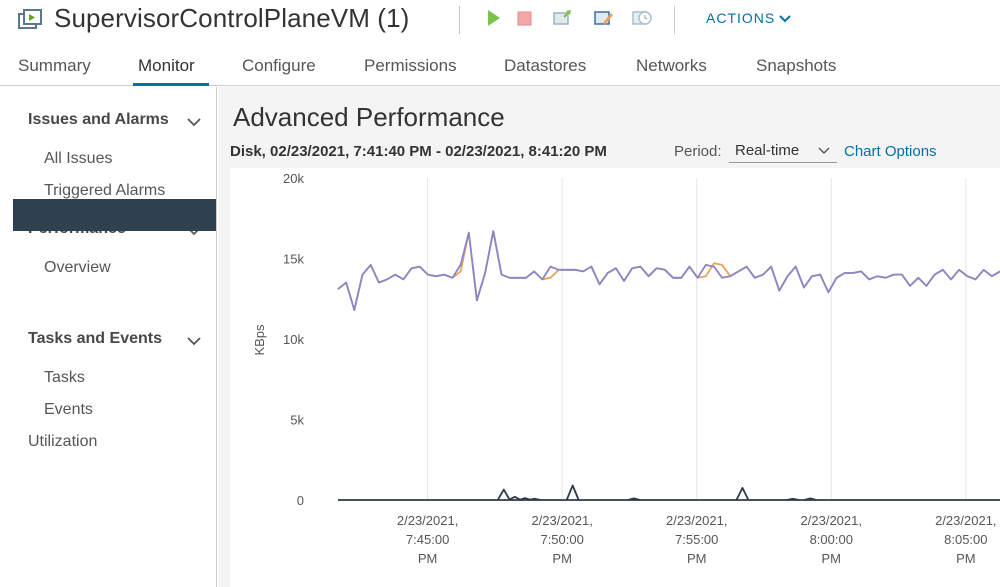 The height and width of the screenshot is (587, 1000). I want to click on period-select: Real-time, so click(783, 152).